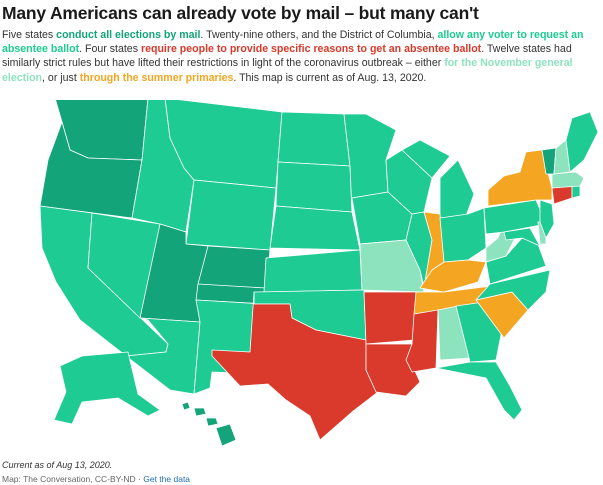 The image size is (603, 485). Describe the element at coordinates (547, 219) in the screenshot. I see `state-NJ` at that location.